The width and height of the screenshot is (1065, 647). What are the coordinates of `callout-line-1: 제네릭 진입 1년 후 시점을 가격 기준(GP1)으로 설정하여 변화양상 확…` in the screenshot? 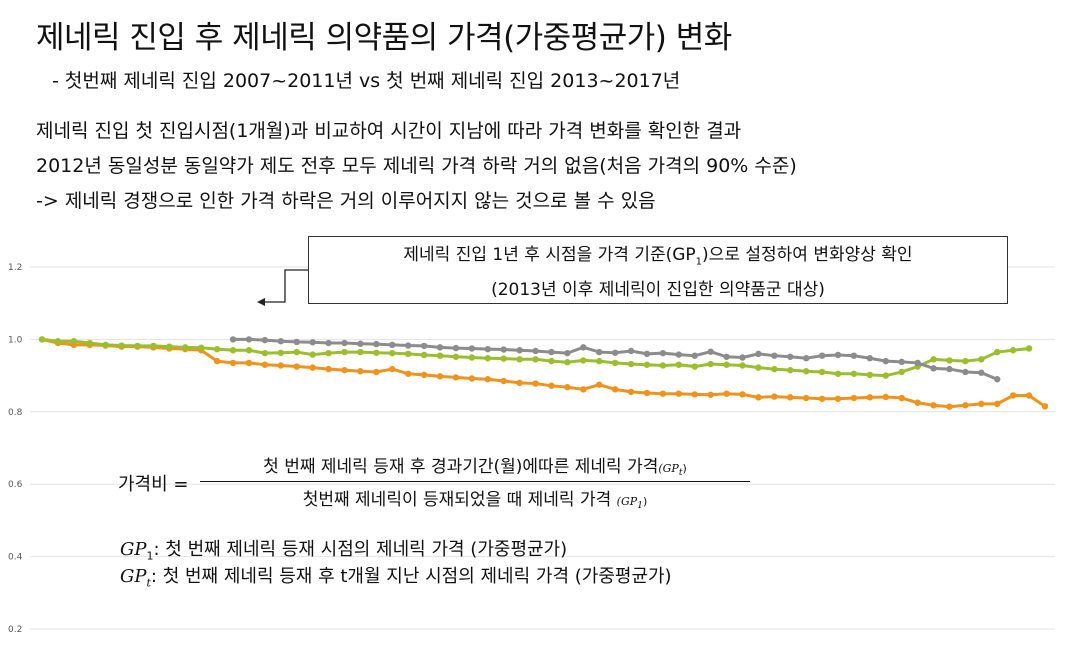 It's located at (658, 258).